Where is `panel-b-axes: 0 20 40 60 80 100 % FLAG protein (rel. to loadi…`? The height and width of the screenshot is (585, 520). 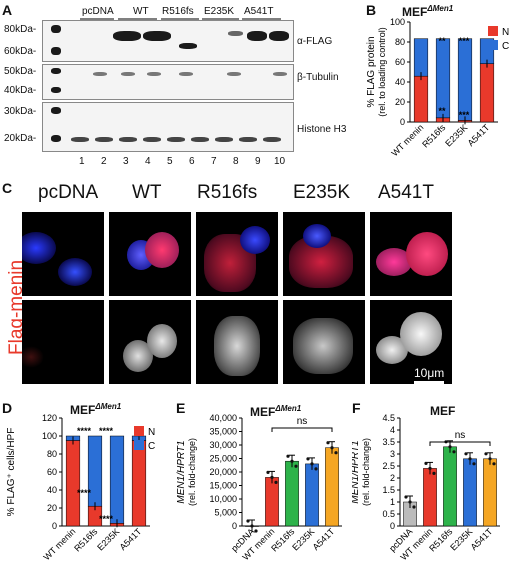
panel-b-axes: 0 20 40 60 80 100 % FLAG protein (rel. to loadi… is located at coordinates (437, 87).